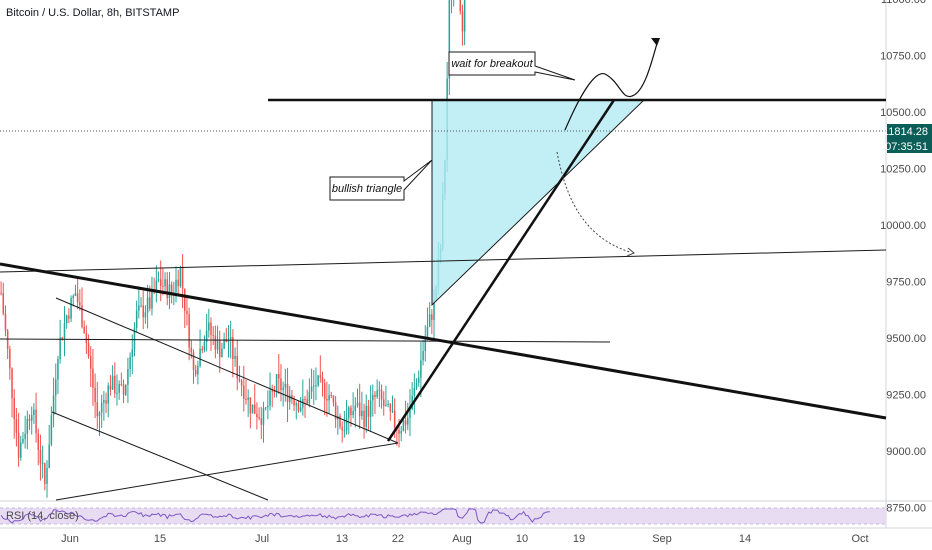 This screenshot has width=932, height=550. I want to click on channel-upper-line, so click(227, 370).